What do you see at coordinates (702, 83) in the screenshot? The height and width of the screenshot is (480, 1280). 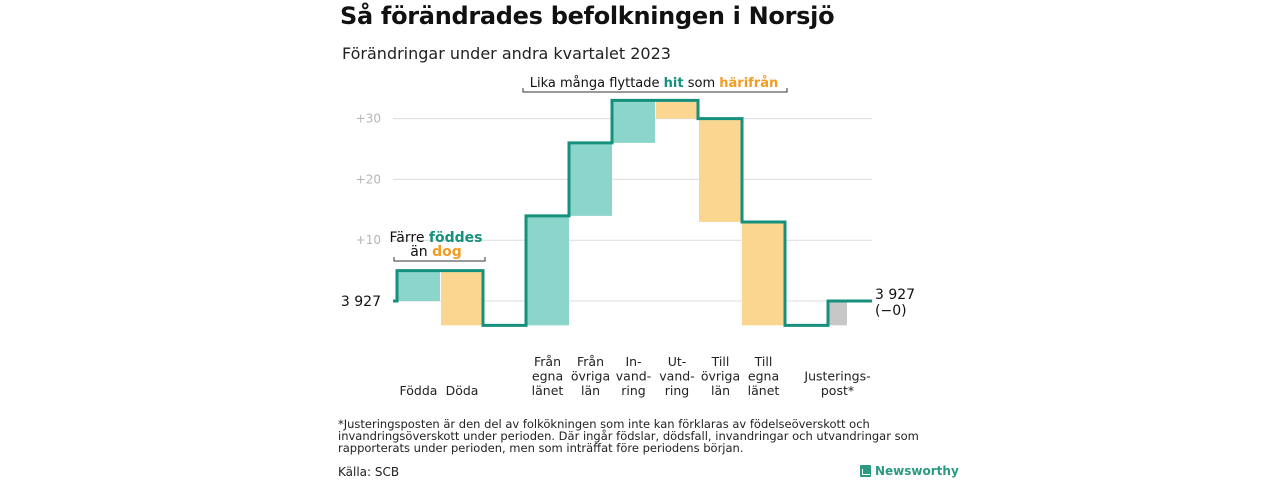 I see `migration-annotation-text: som` at bounding box center [702, 83].